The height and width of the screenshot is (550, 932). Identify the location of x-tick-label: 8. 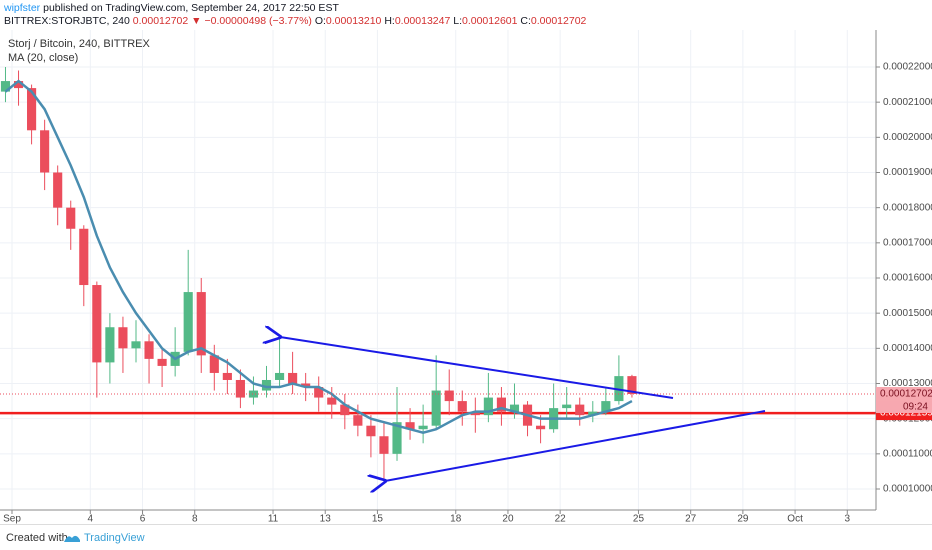
(195, 519).